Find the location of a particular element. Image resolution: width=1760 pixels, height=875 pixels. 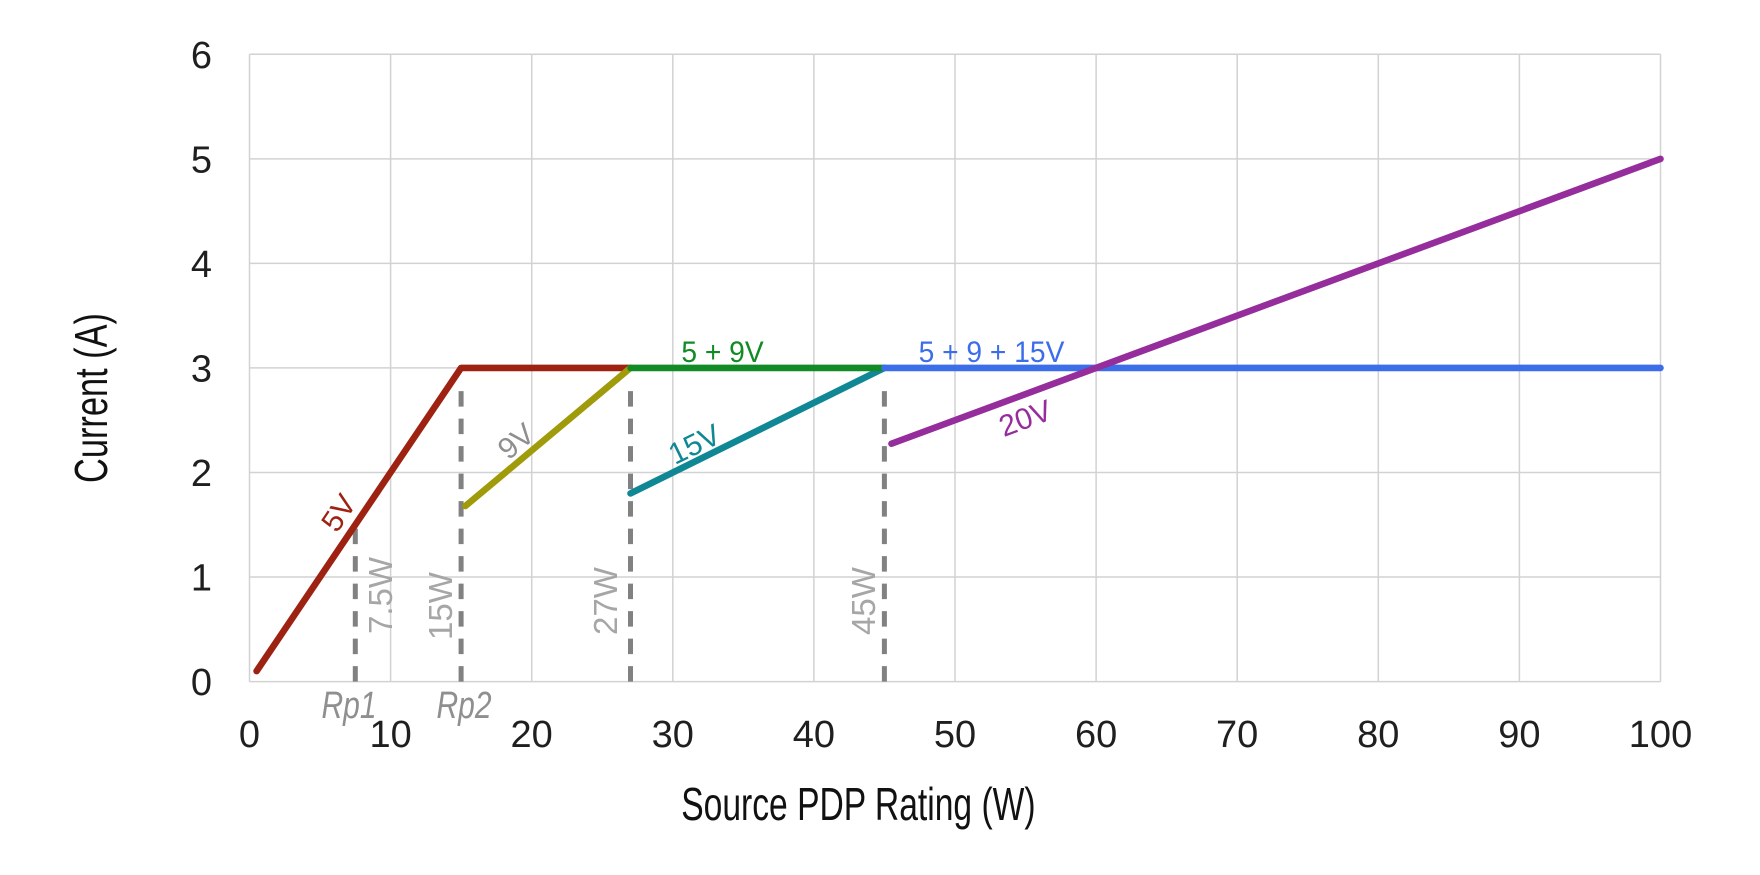

svg-text: 5 + 9 + 15V is located at coordinates (992, 352).